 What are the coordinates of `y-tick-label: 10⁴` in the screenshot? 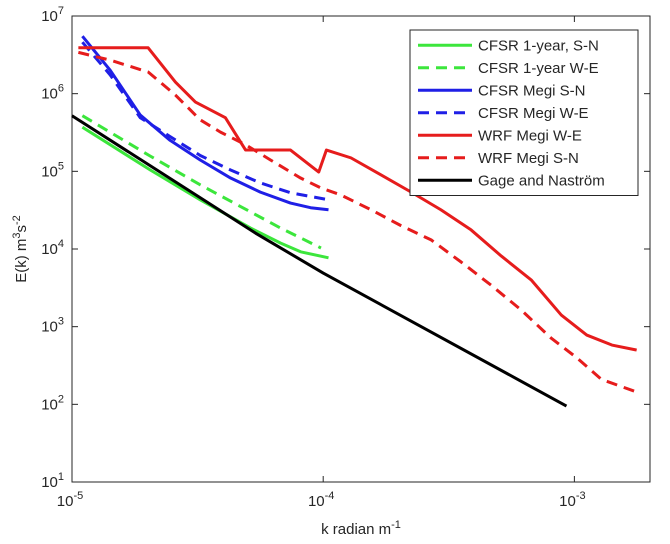 It's located at (52, 248).